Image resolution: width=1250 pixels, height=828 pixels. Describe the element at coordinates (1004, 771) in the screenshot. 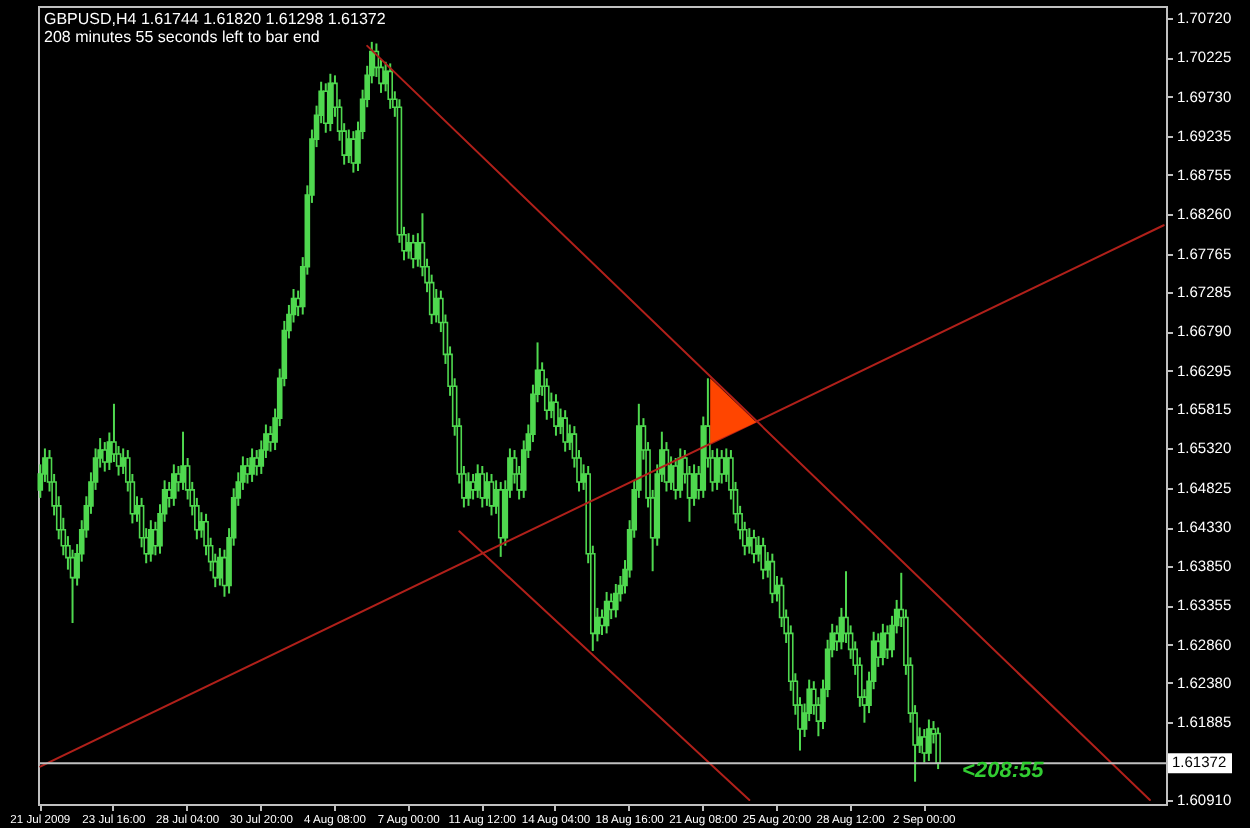

I see `annotation: <208:55` at that location.